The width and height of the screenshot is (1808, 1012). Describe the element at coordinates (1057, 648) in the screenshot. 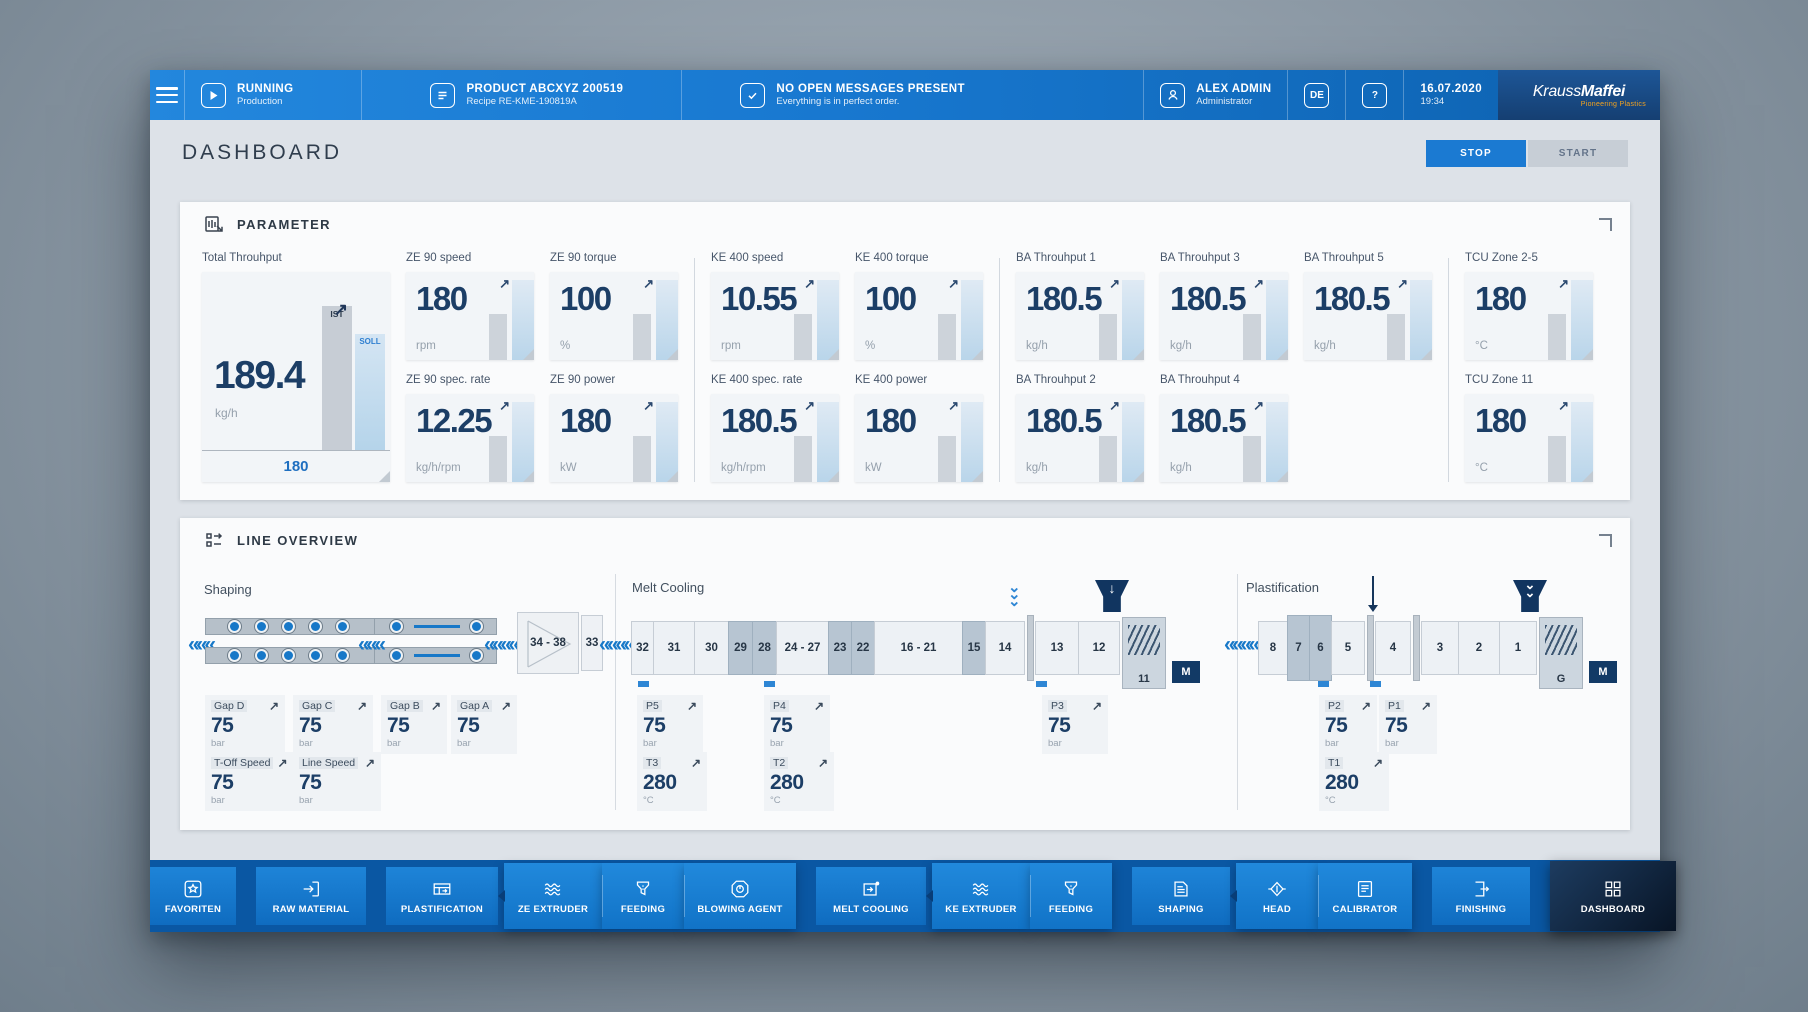

I see `zone-segment: 13` at that location.